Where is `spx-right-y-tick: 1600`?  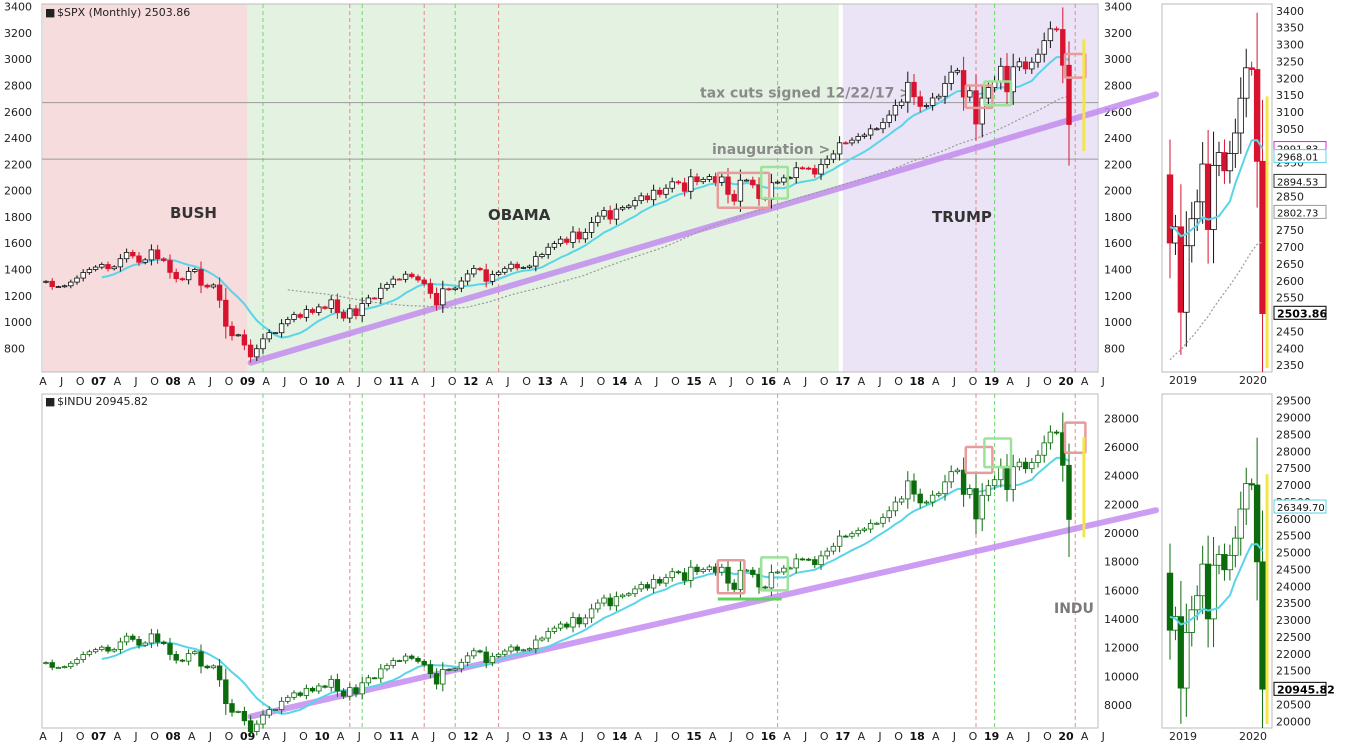 spx-right-y-tick: 1600 is located at coordinates (1118, 243).